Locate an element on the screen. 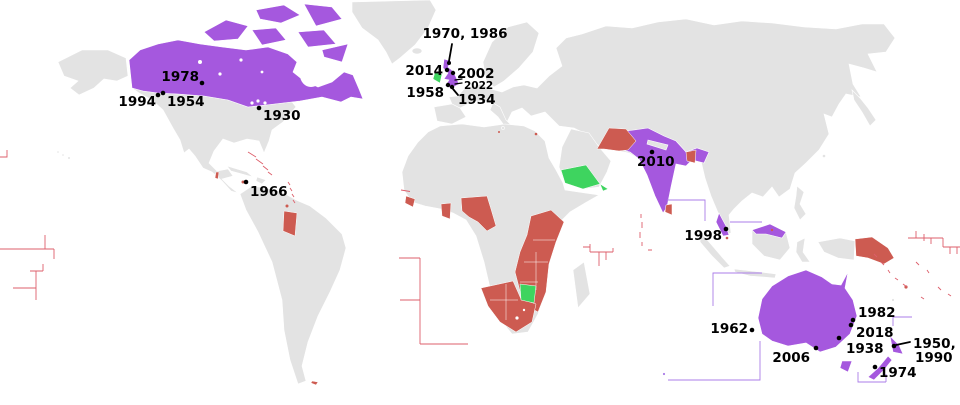 The height and width of the screenshot is (405, 960). year-label: 2010 is located at coordinates (656, 162).